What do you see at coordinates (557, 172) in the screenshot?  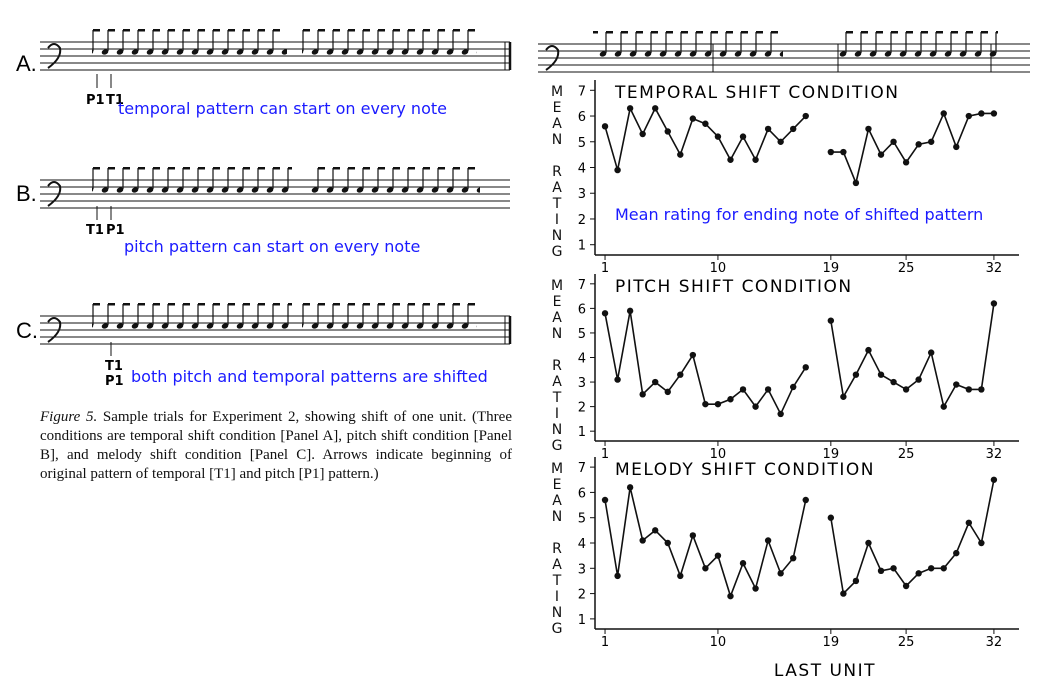 I see `y-axis-label: MEAN RATING` at bounding box center [557, 172].